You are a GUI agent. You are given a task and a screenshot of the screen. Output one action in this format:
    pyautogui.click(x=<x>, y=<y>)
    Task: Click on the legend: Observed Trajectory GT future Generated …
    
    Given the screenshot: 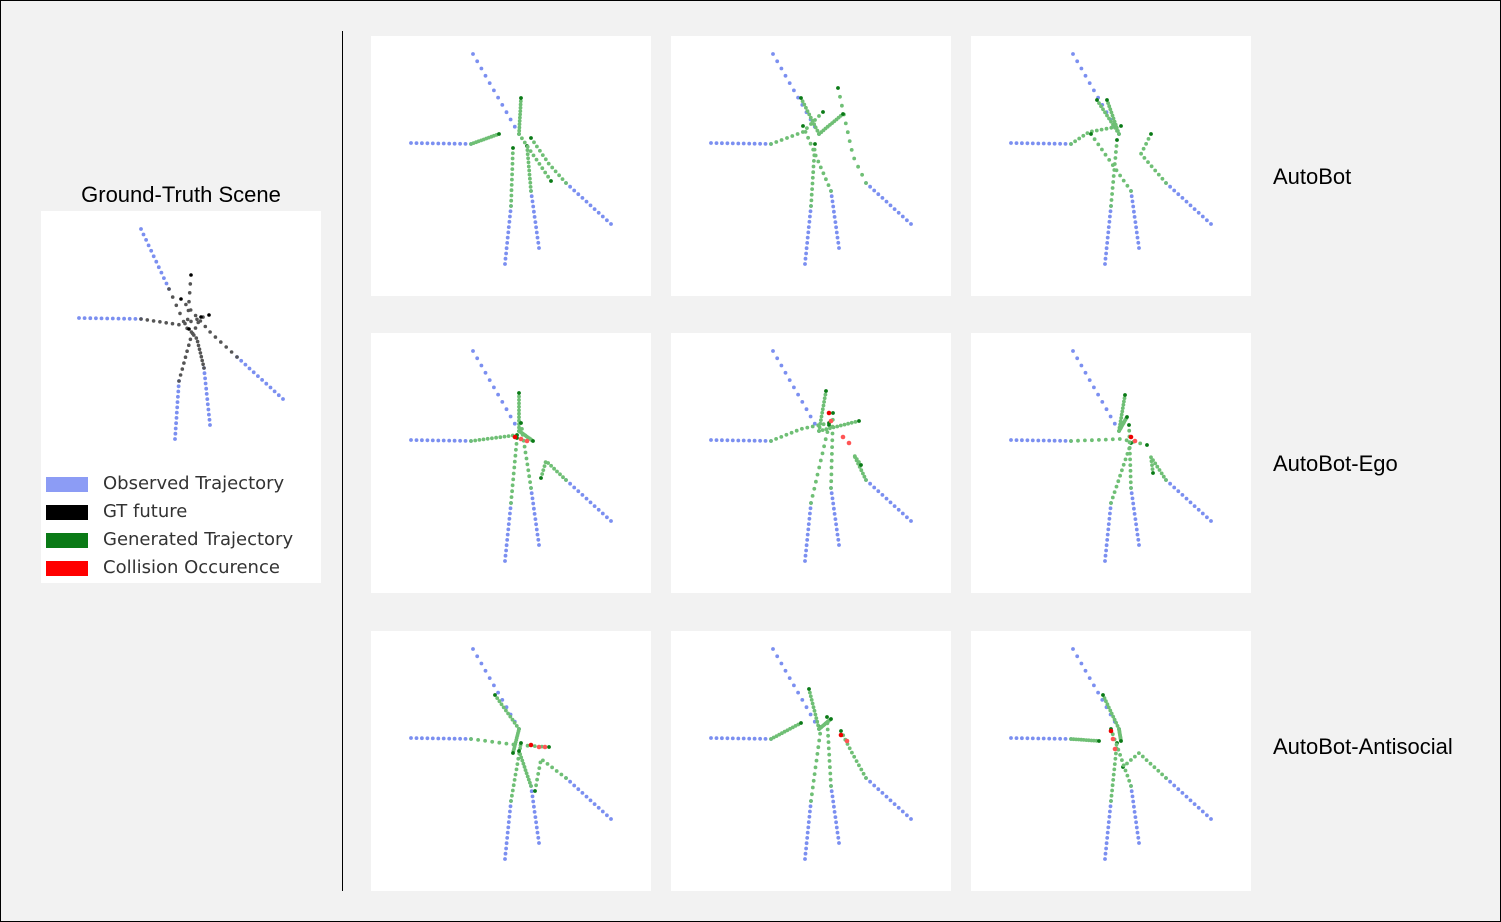 What is the action you would take?
    pyautogui.click(x=181, y=527)
    